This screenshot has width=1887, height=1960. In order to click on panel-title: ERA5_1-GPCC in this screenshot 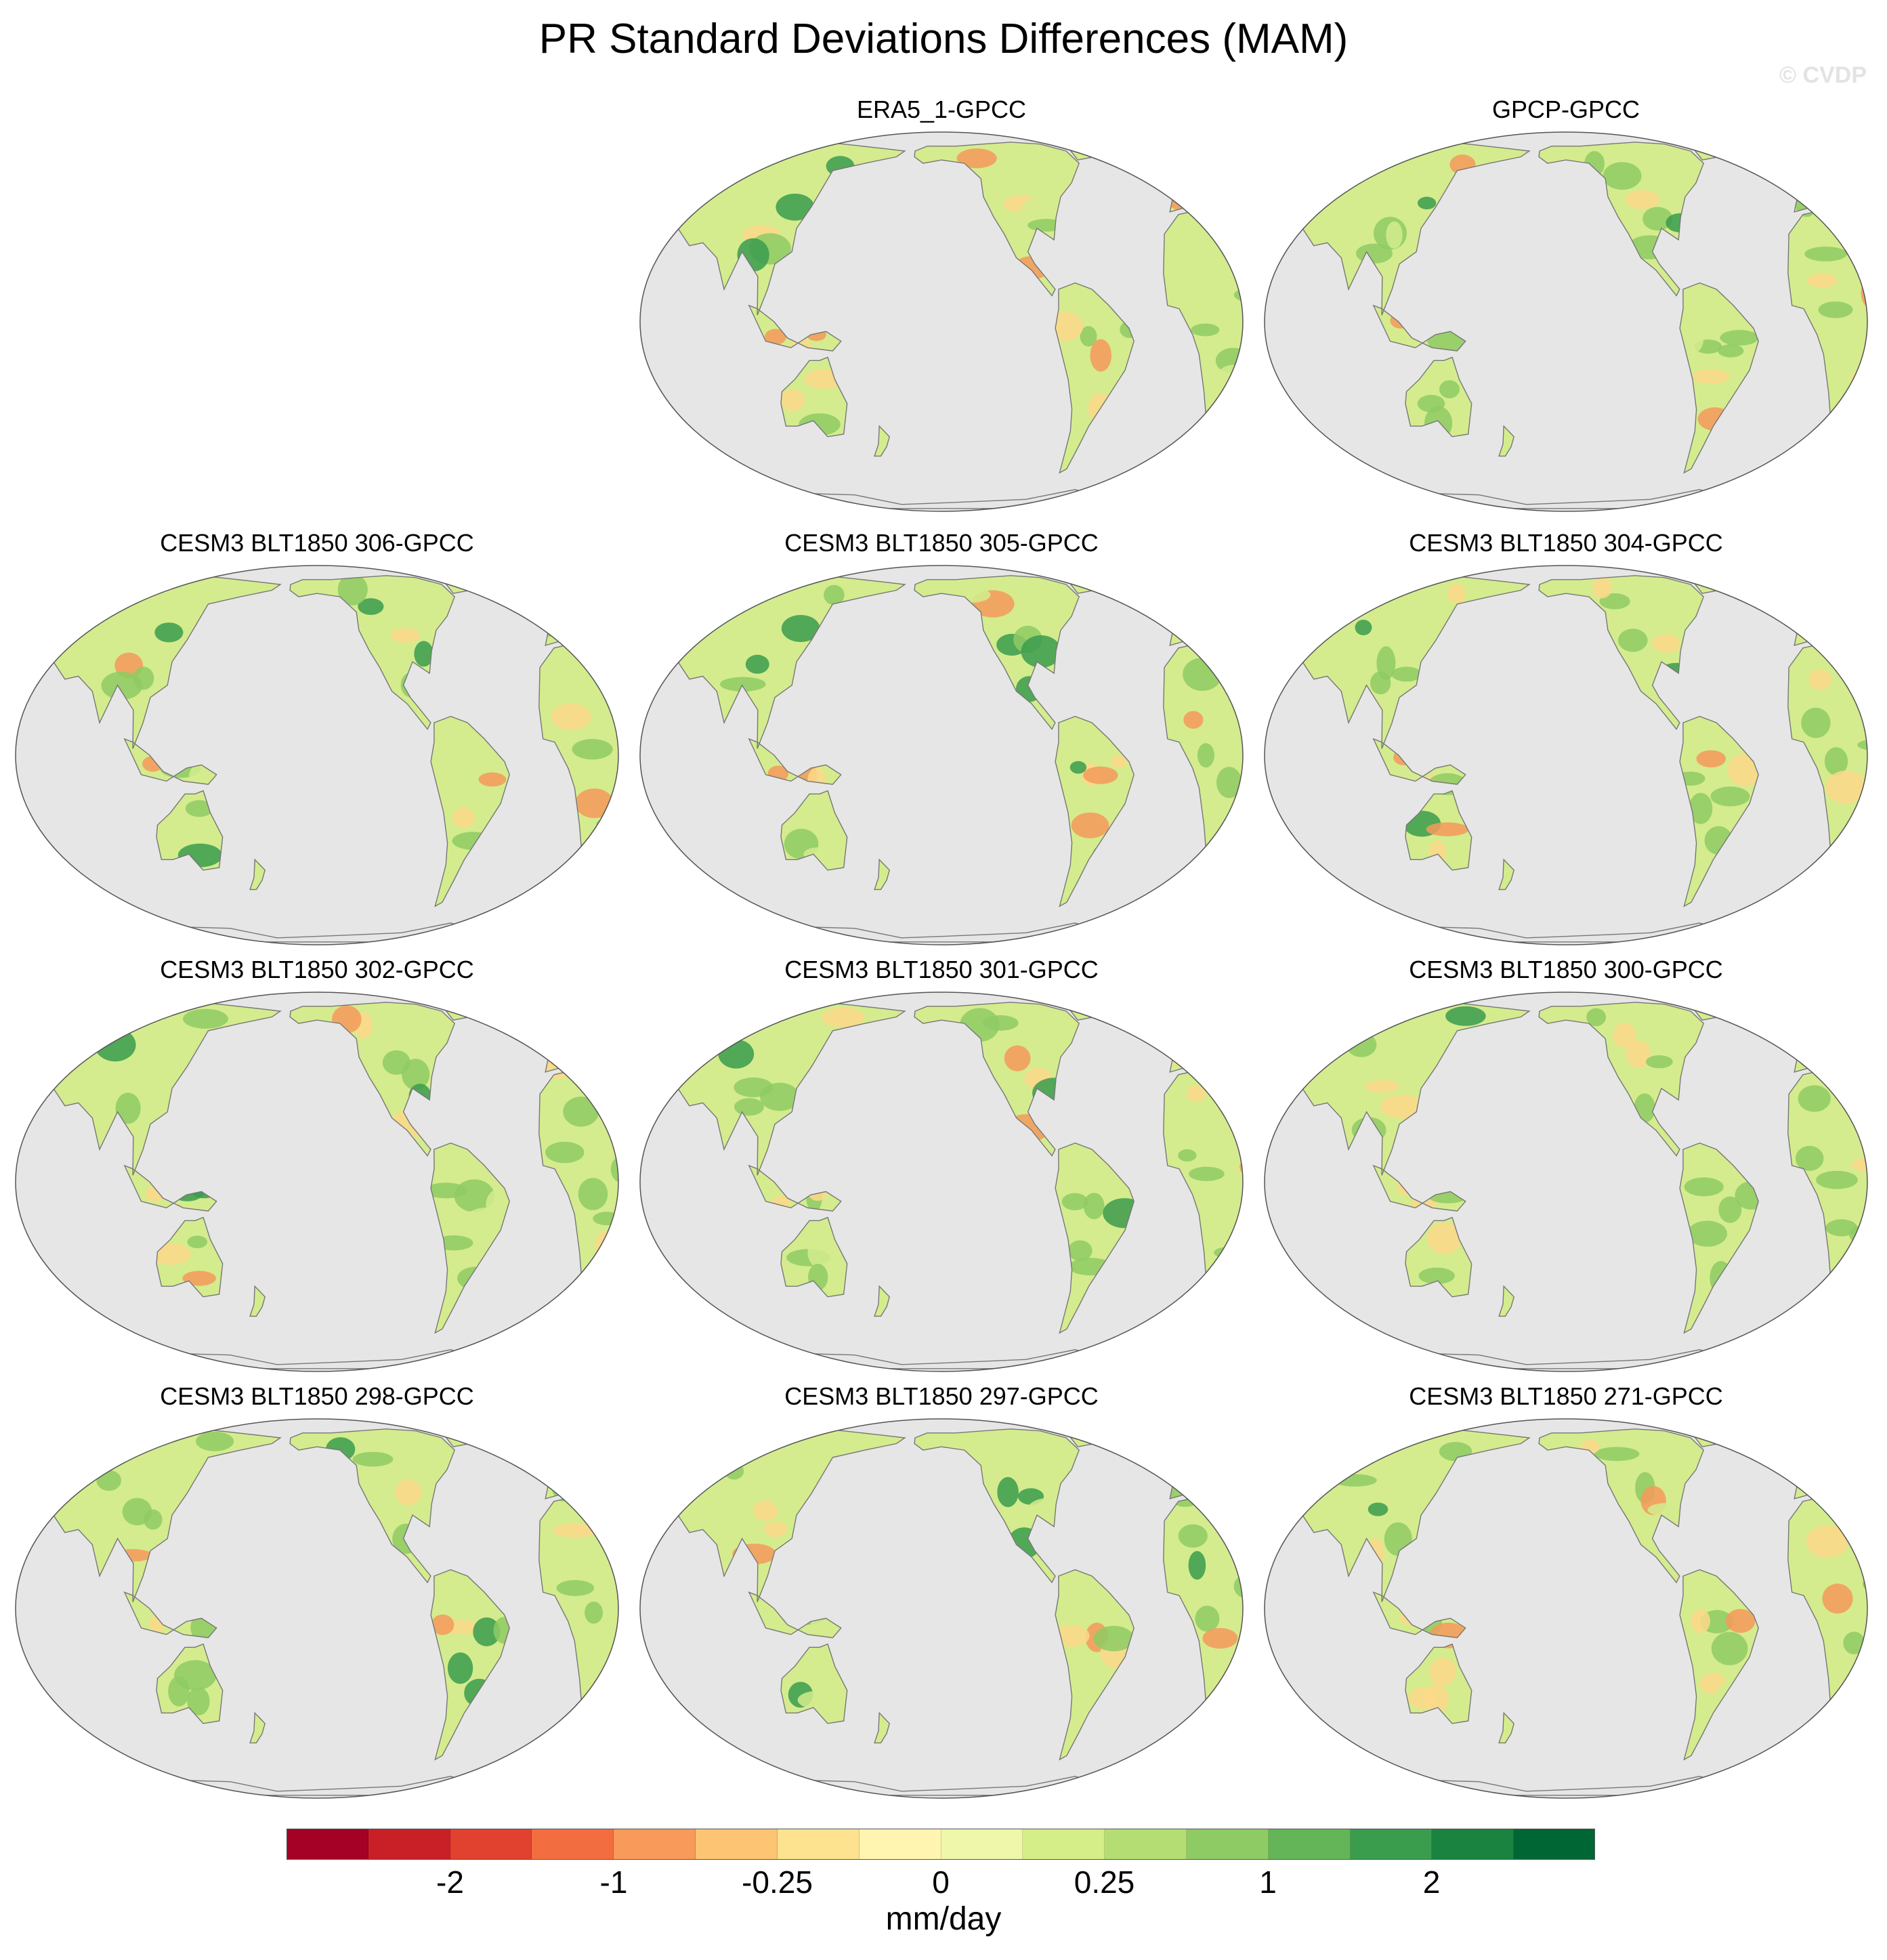, I will do `click(942, 109)`.